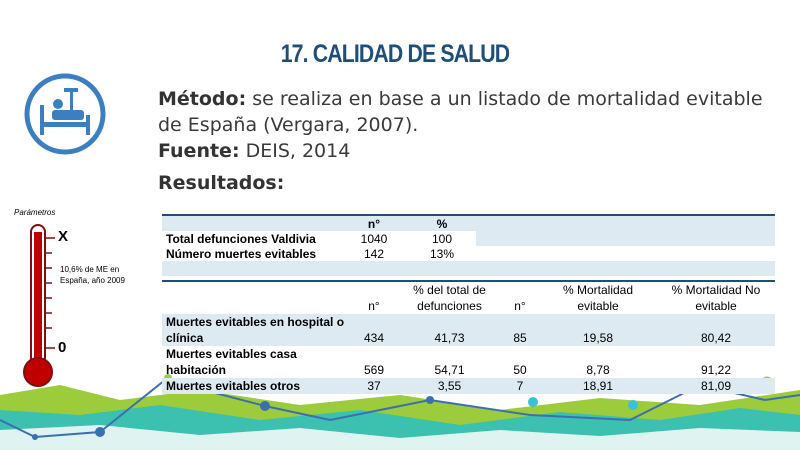 This screenshot has width=800, height=450. What do you see at coordinates (449, 298) in the screenshot?
I see `header: % del total de defunciones` at bounding box center [449, 298].